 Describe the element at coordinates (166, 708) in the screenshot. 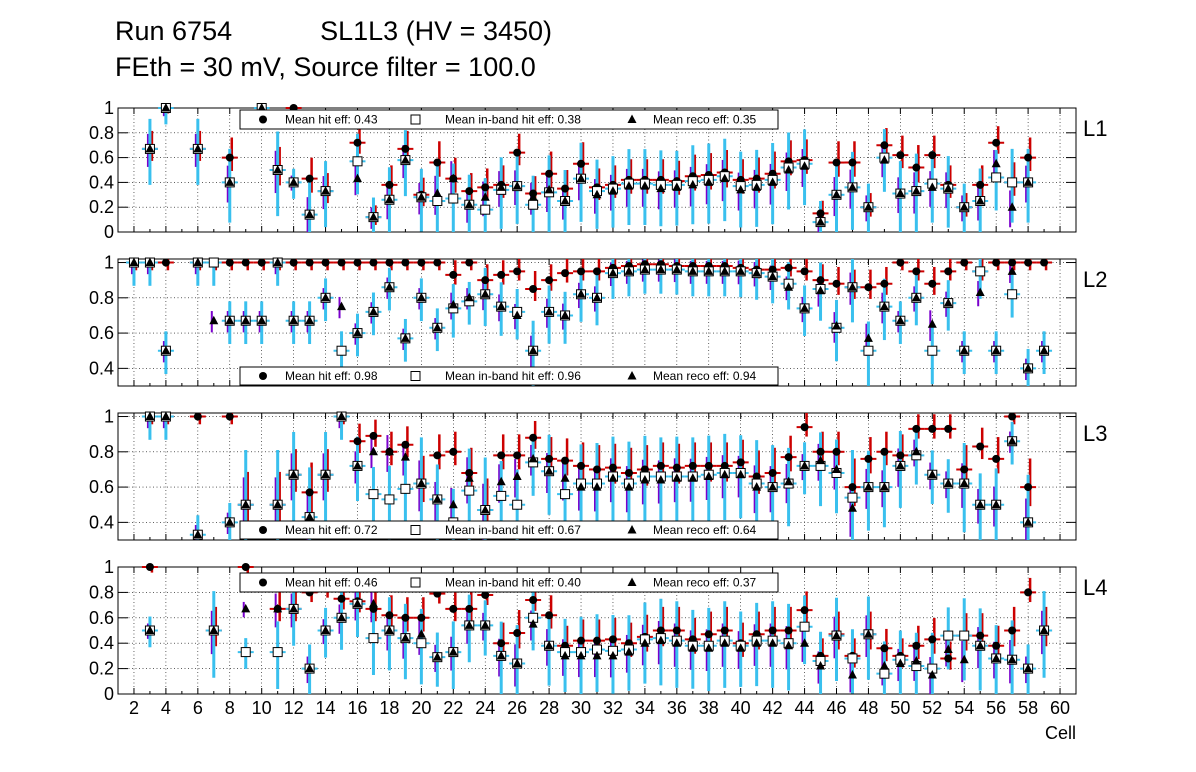

I see `x-tick-label: 4` at that location.